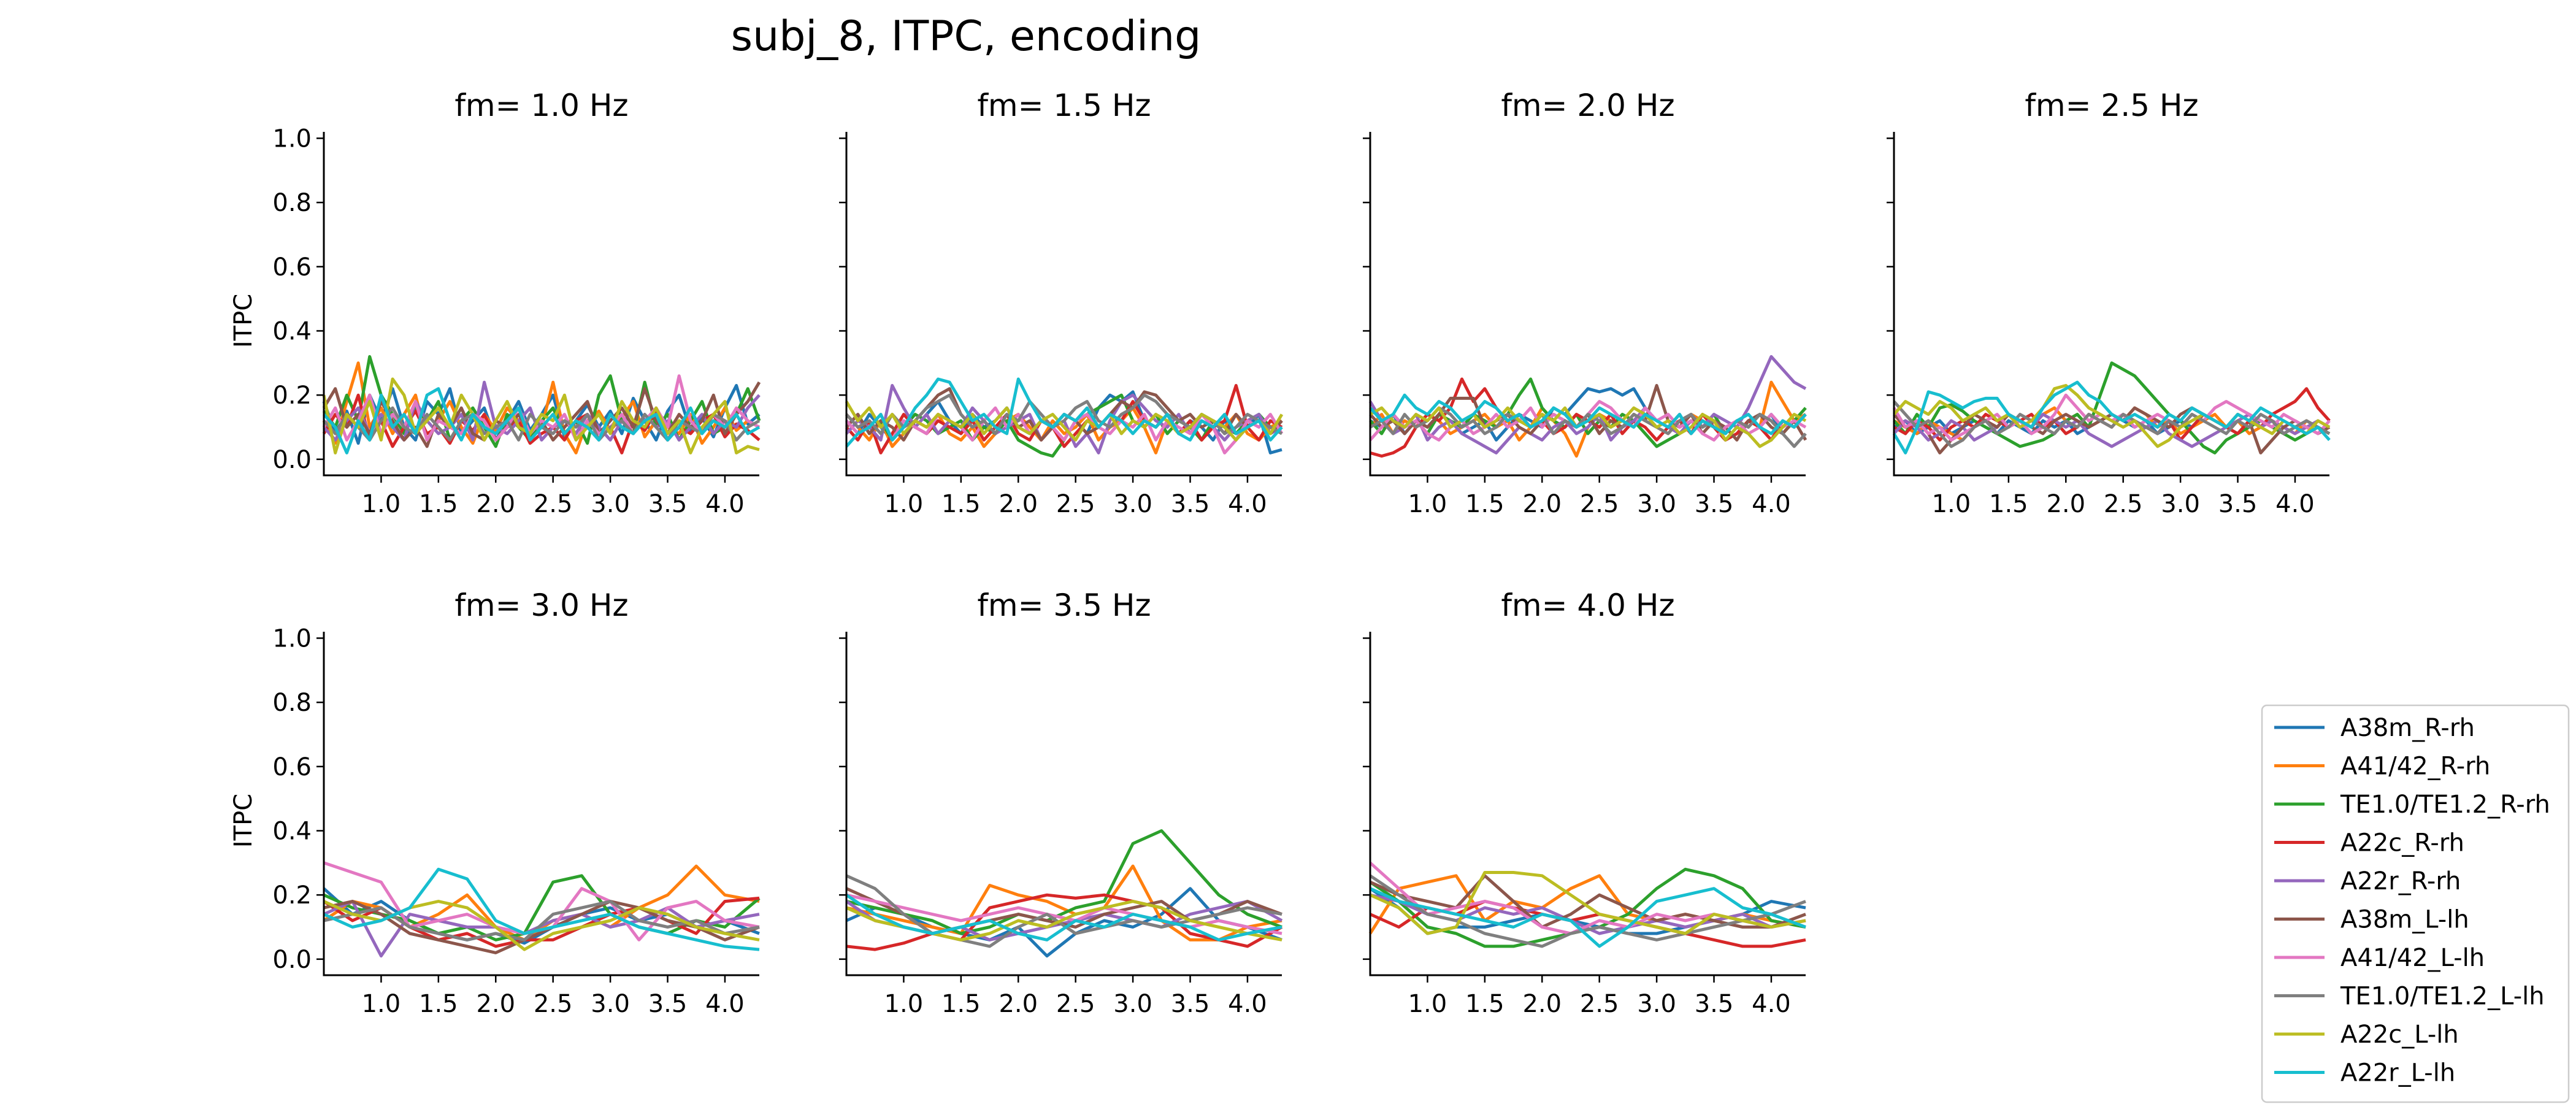 The width and height of the screenshot is (2576, 1104). I want to click on subplot-title: fm= 3.0 Hz, so click(541, 605).